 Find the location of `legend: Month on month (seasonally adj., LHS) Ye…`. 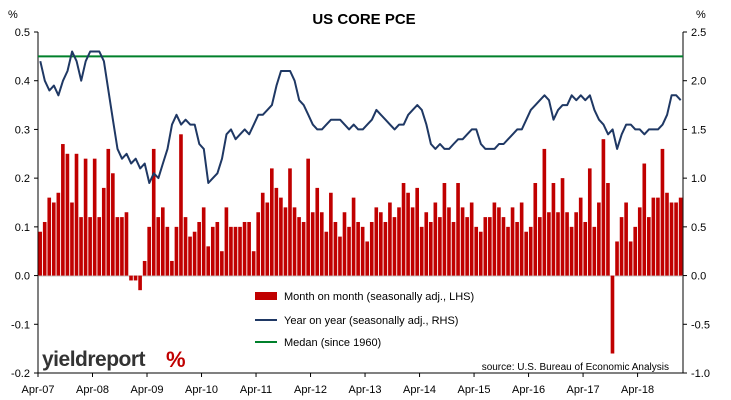

legend: Month on month (seasonally adj., LHS) Ye… is located at coordinates (364, 320).